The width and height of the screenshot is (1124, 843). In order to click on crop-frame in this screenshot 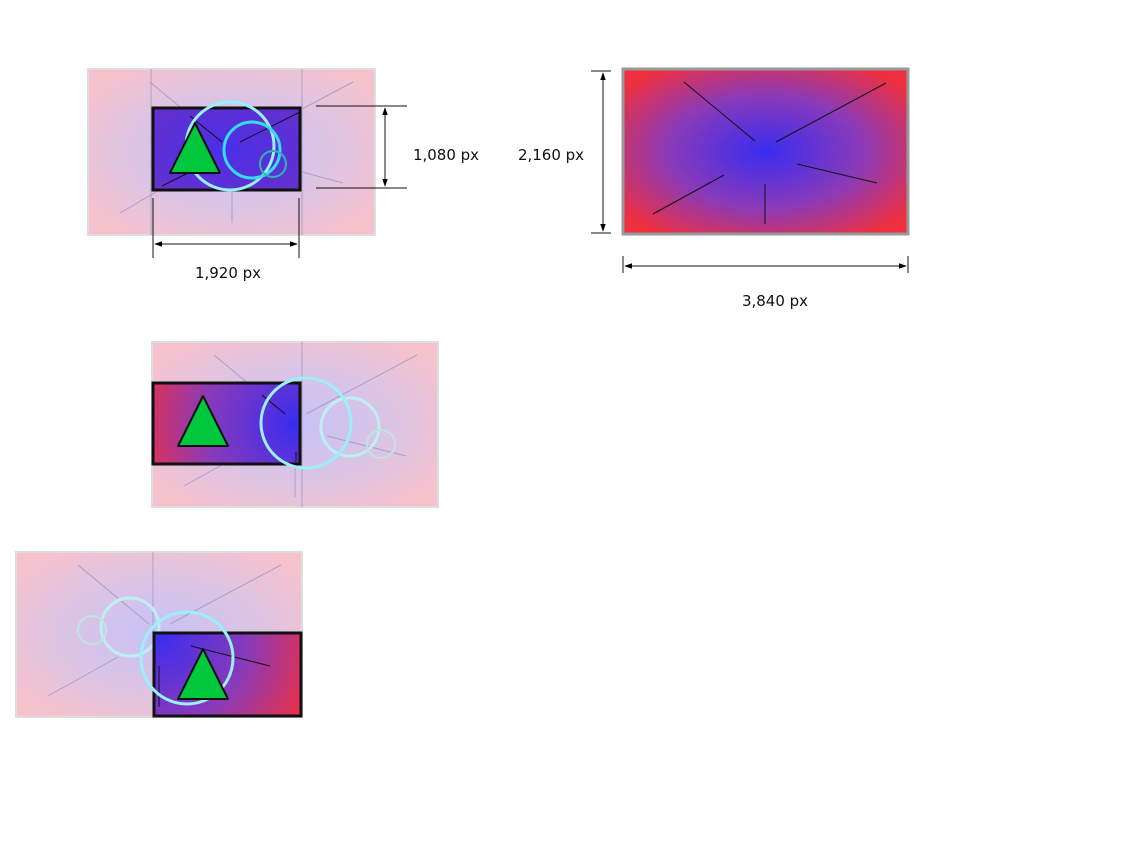, I will do `click(226, 423)`.